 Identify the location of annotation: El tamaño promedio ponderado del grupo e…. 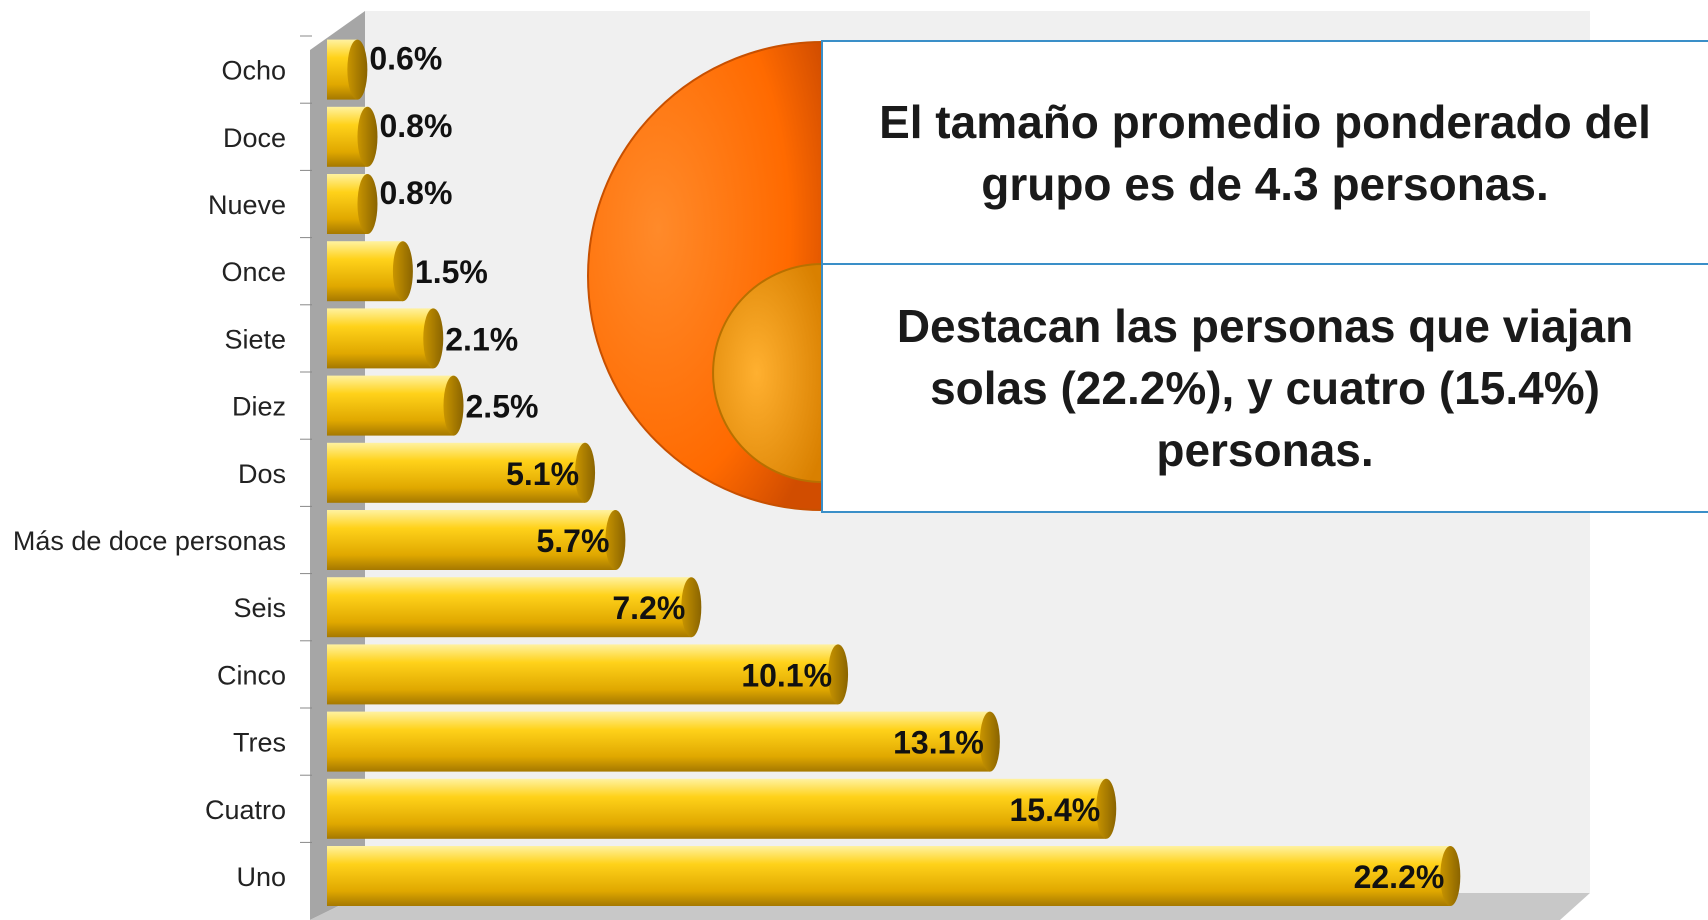
(1265, 152).